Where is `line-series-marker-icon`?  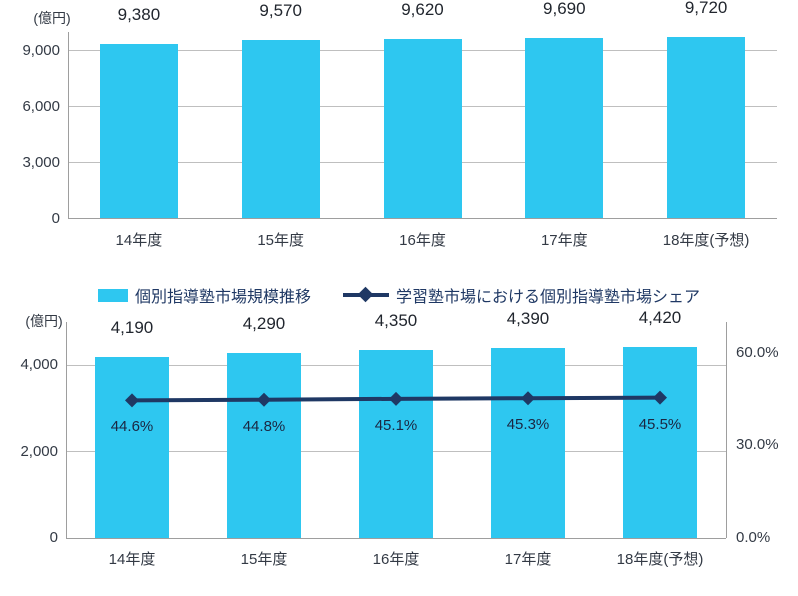
line-series-marker-icon is located at coordinates (366, 294).